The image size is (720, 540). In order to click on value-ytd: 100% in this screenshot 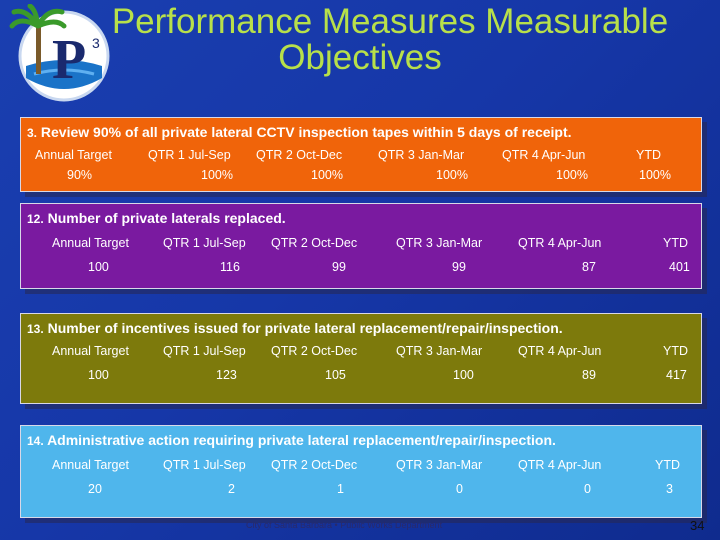, I will do `click(655, 175)`.